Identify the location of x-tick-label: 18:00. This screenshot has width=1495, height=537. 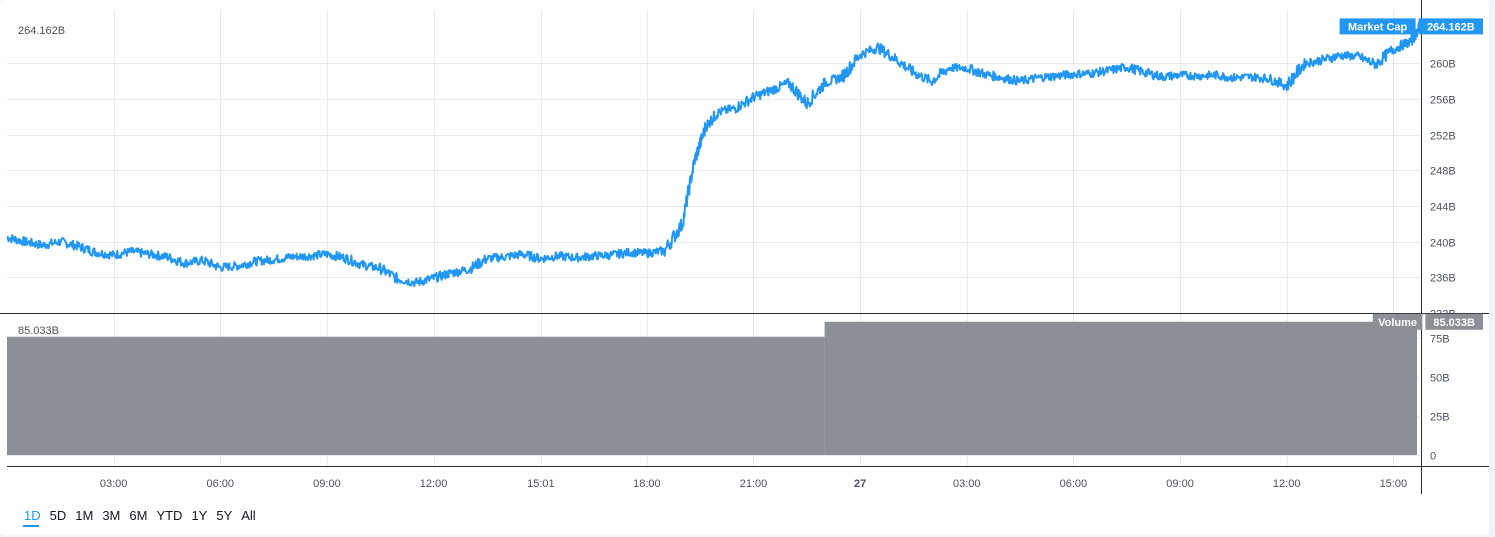
(647, 484).